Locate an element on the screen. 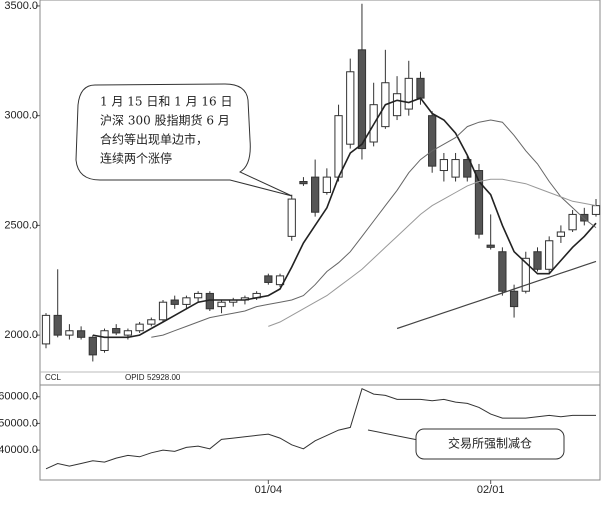 This screenshot has height=505, width=610. x-tick-label: 02/01 is located at coordinates (491, 490).